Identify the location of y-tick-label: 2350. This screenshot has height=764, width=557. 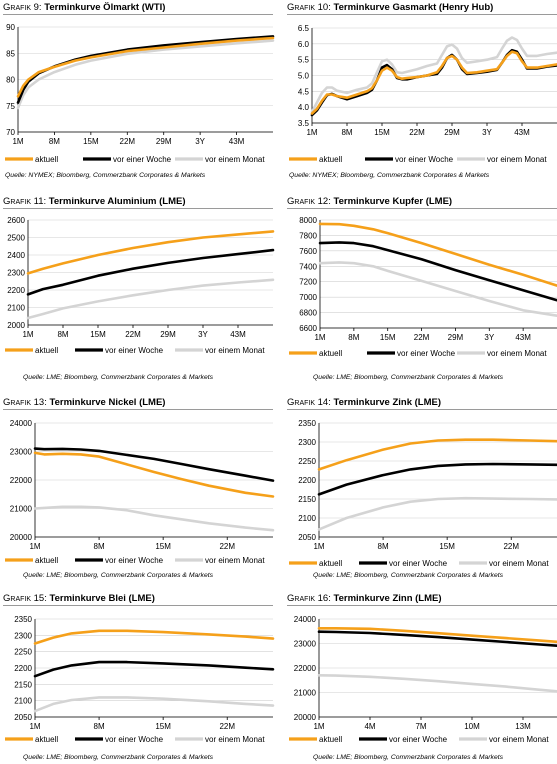
(307, 423).